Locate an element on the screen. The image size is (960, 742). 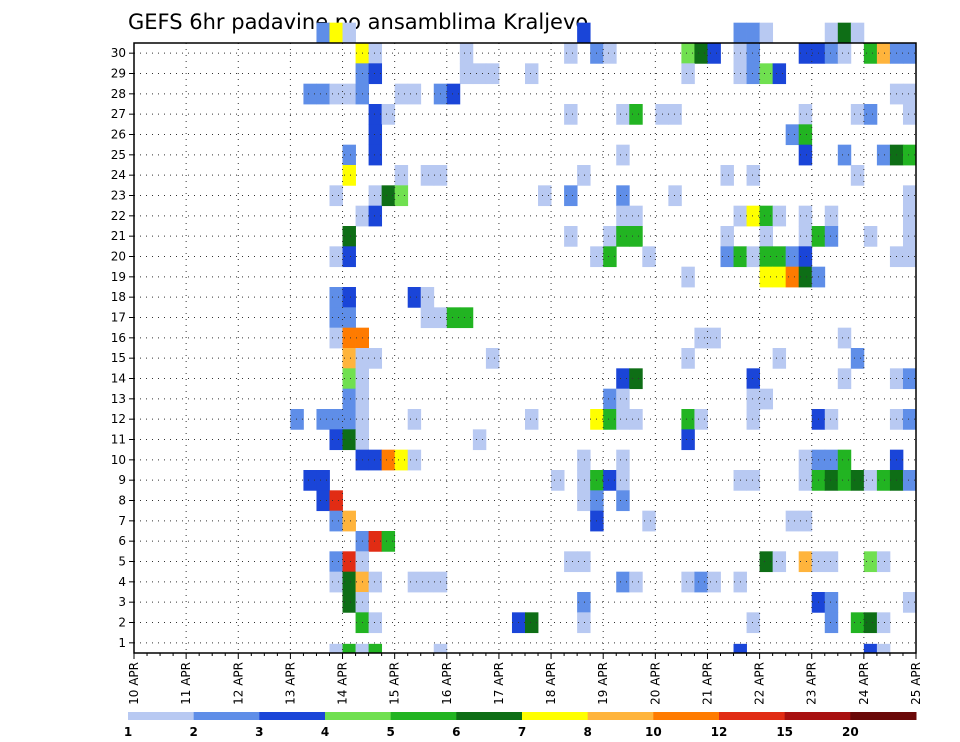
y-tick-label: 6 is located at coordinates (122, 541).